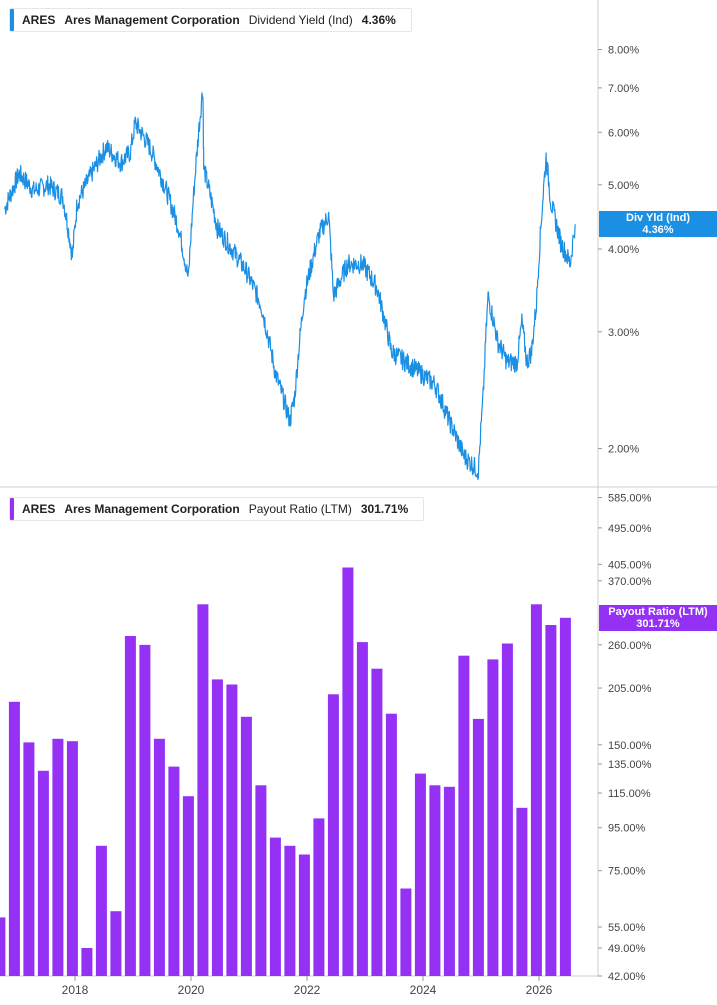 This screenshot has width=717, height=1005. Describe the element at coordinates (658, 230) in the screenshot. I see `tag-value: 4.36%` at that location.